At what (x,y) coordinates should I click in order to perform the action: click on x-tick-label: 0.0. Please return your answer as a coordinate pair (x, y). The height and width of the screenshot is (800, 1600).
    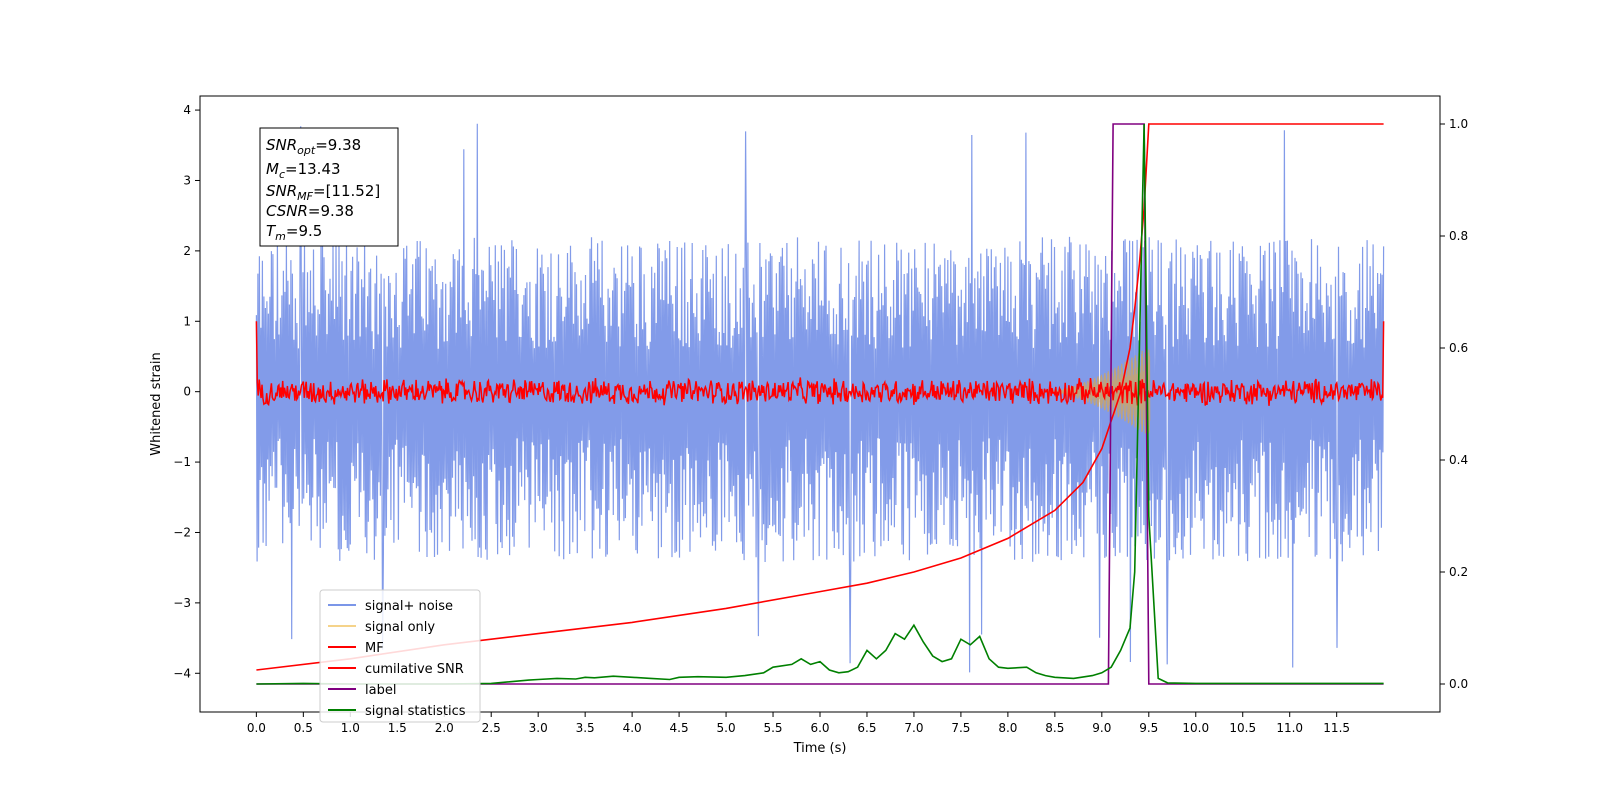
    Looking at the image, I should click on (256, 728).